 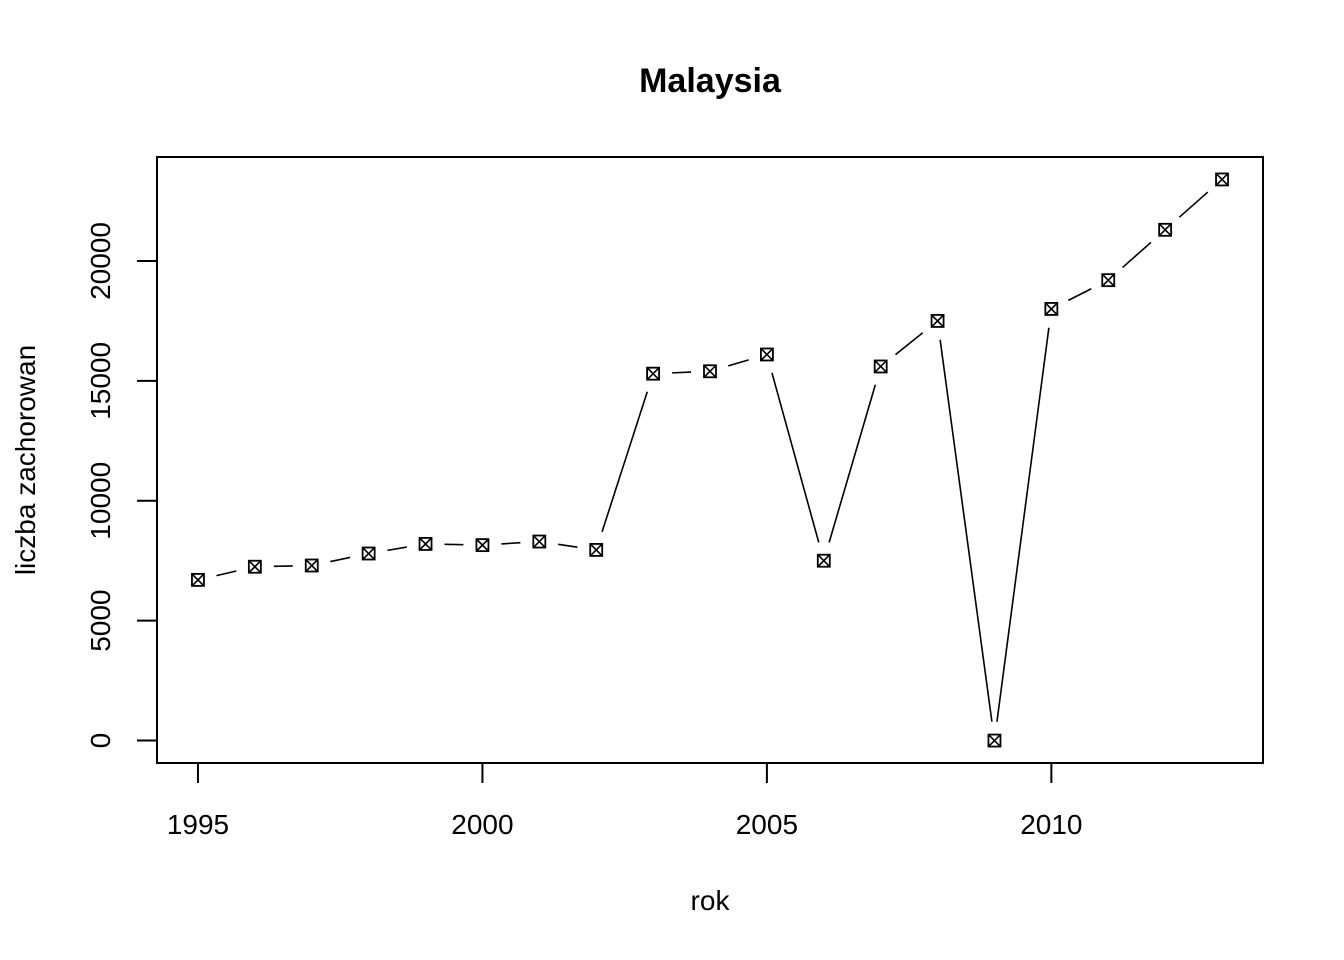 I want to click on chart-title: Malaysia, so click(x=710, y=81).